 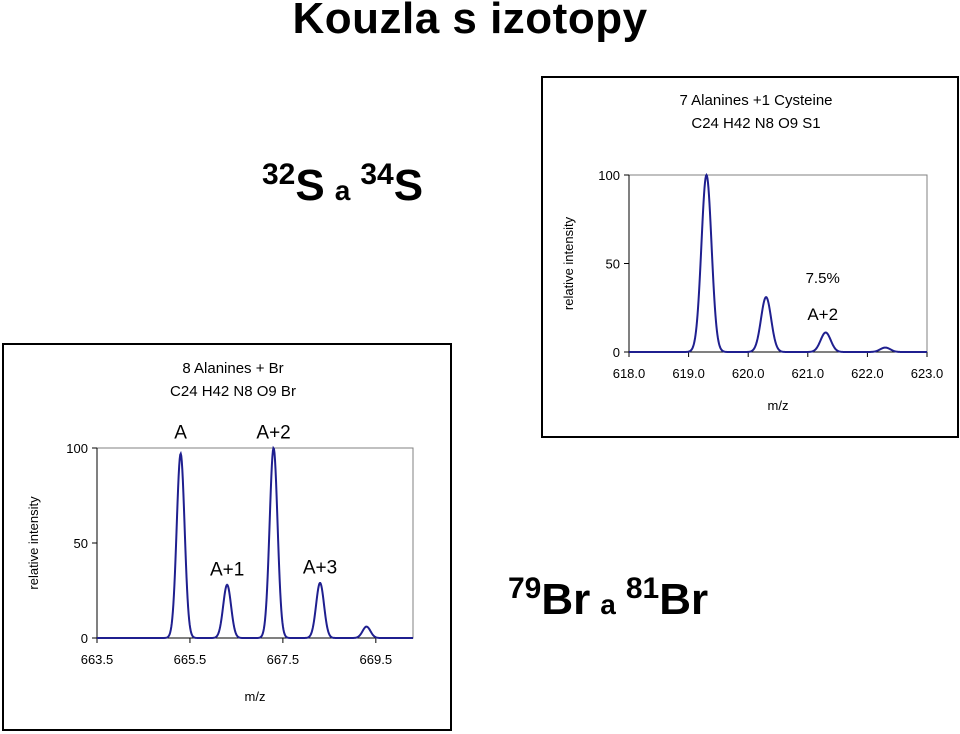 What do you see at coordinates (808, 373) in the screenshot?
I see `x-tick-label: 621.0` at bounding box center [808, 373].